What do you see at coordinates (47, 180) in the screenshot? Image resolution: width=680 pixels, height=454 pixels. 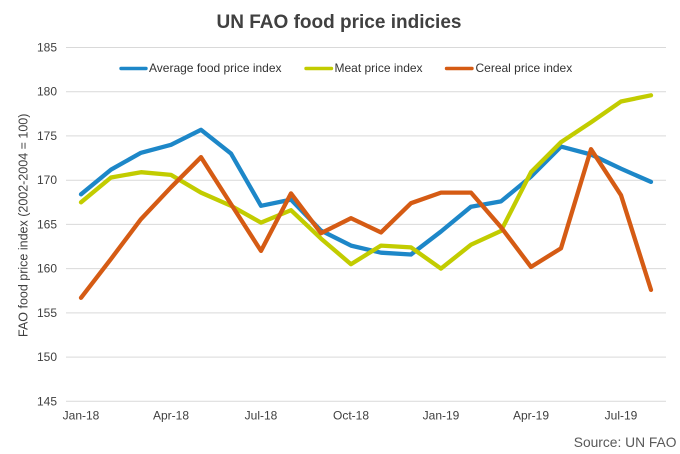 I see `svg-text: 170` at bounding box center [47, 180].